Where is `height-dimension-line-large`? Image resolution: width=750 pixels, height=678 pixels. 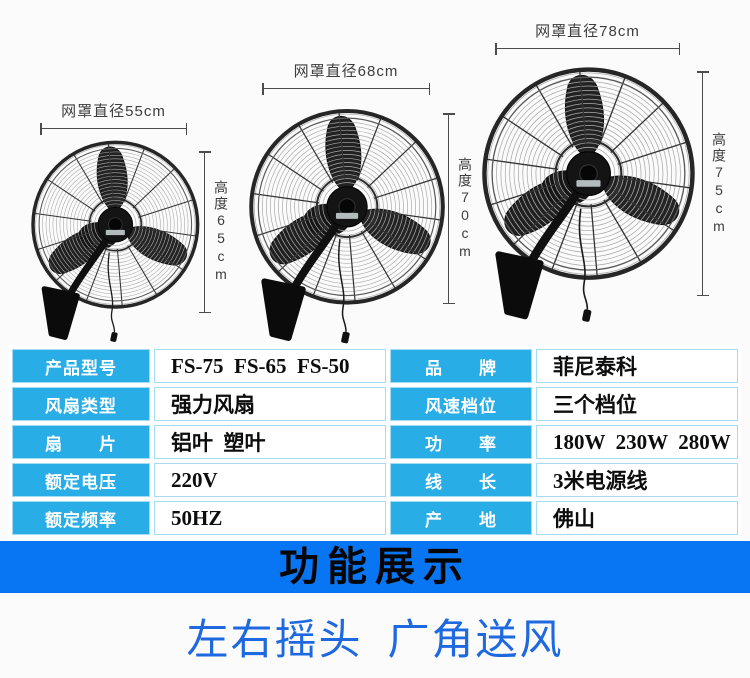 height-dimension-line-large is located at coordinates (703, 183).